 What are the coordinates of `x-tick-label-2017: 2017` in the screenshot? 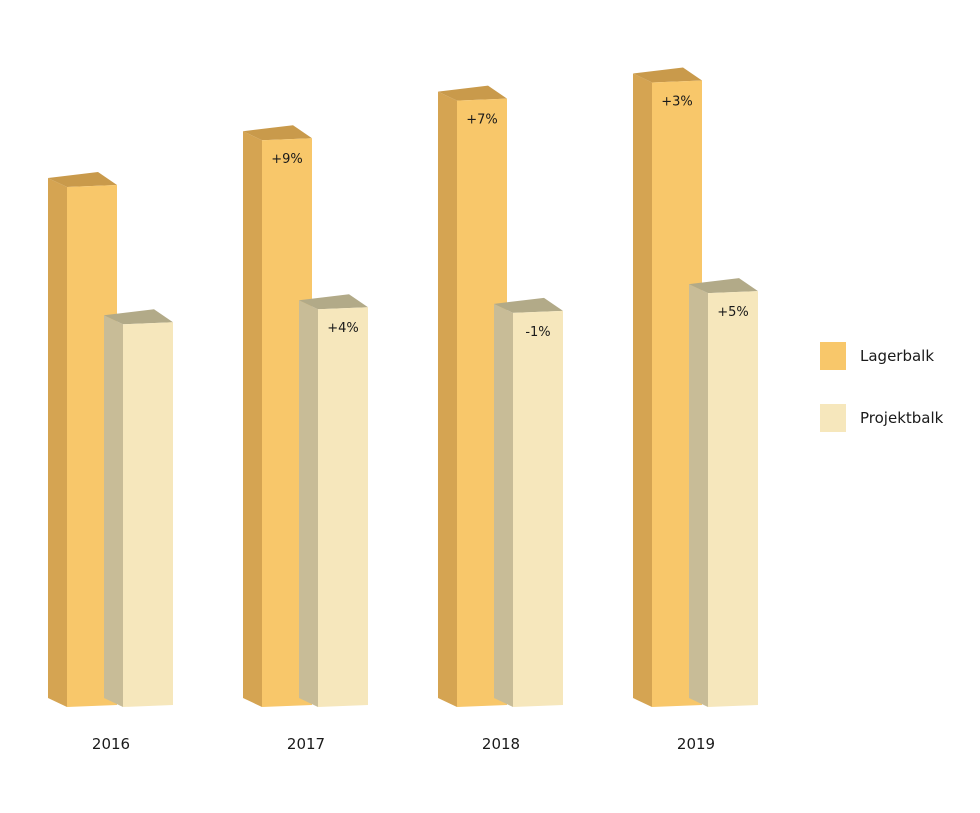 It's located at (306, 744).